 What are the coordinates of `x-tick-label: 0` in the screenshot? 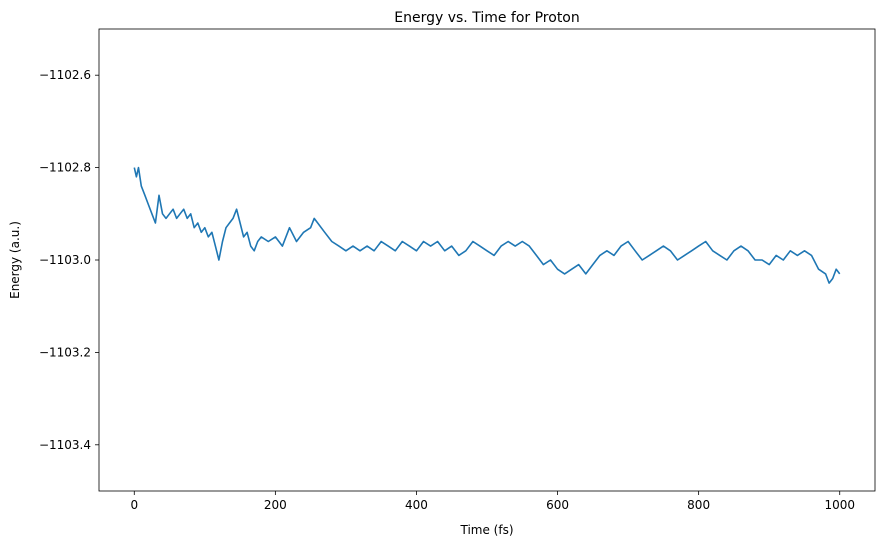 It's located at (134, 505).